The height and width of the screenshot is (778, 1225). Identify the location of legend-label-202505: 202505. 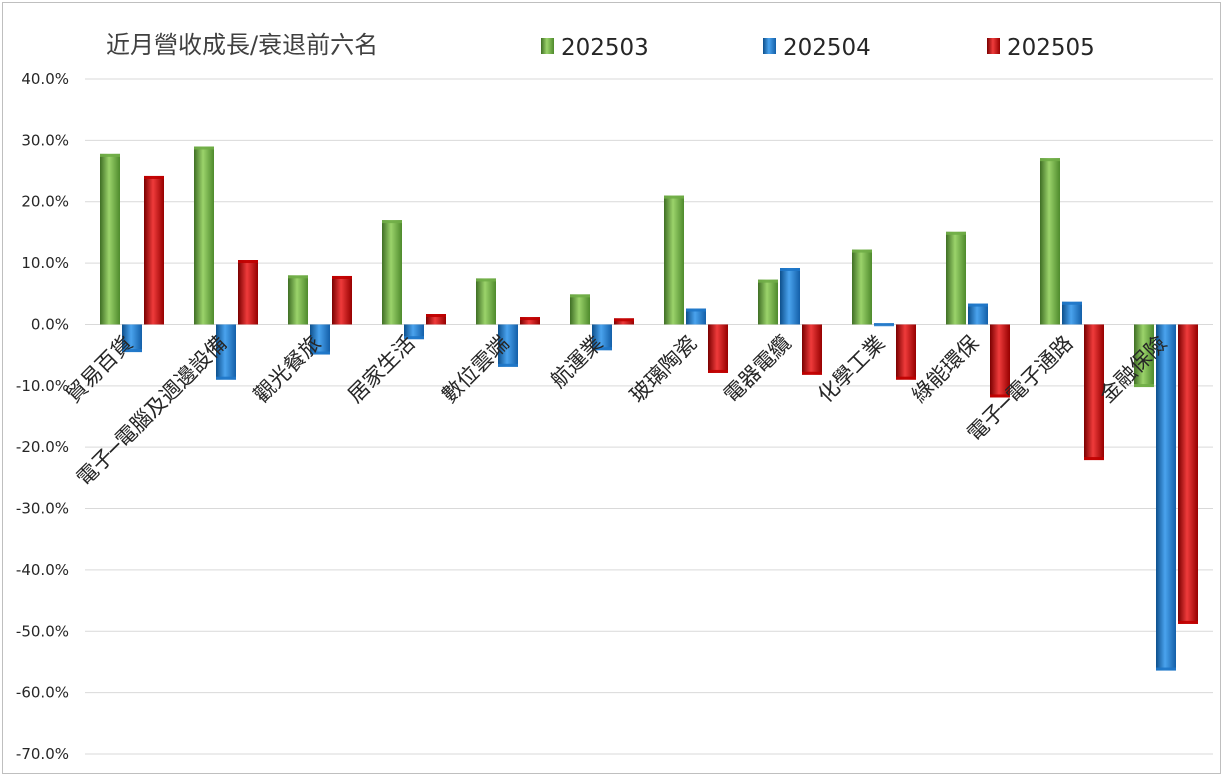
(1051, 48).